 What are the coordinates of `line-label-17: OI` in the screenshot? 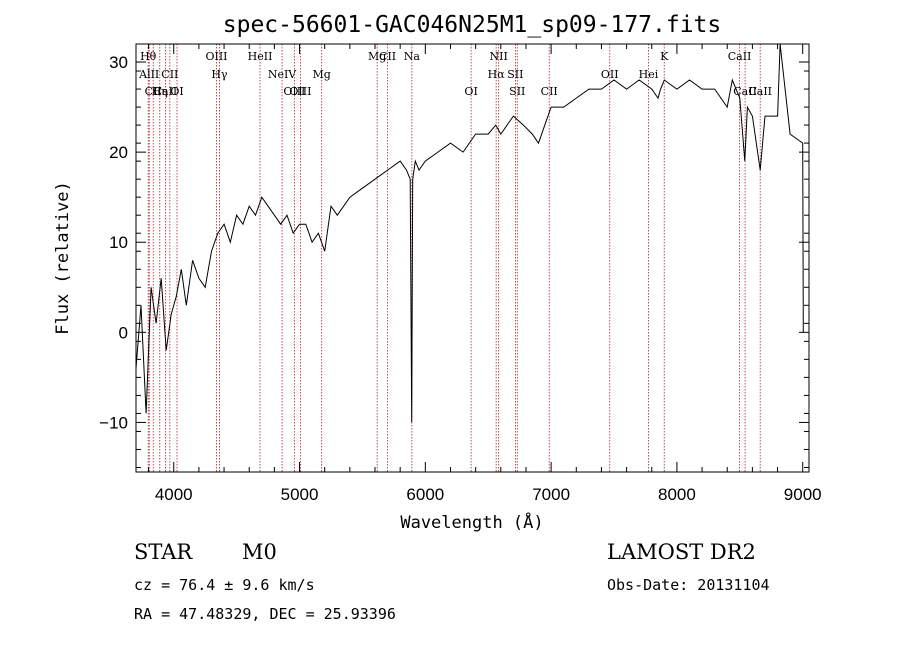 It's located at (470, 91).